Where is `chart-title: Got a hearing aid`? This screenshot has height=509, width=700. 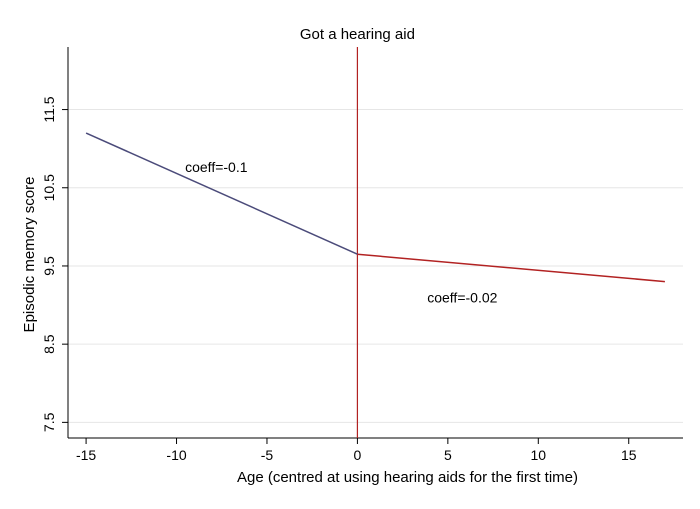 chart-title: Got a hearing aid is located at coordinates (357, 34).